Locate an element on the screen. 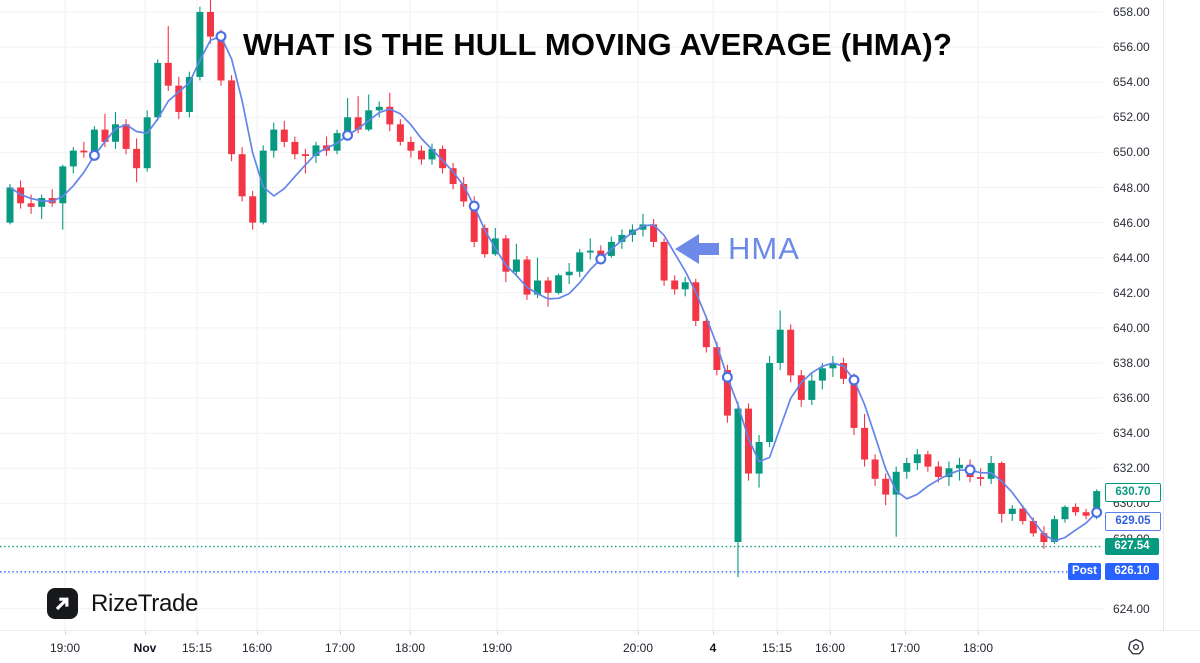 This screenshot has width=1200, height=663. price-tick-label: 652.00 is located at coordinates (1131, 117).